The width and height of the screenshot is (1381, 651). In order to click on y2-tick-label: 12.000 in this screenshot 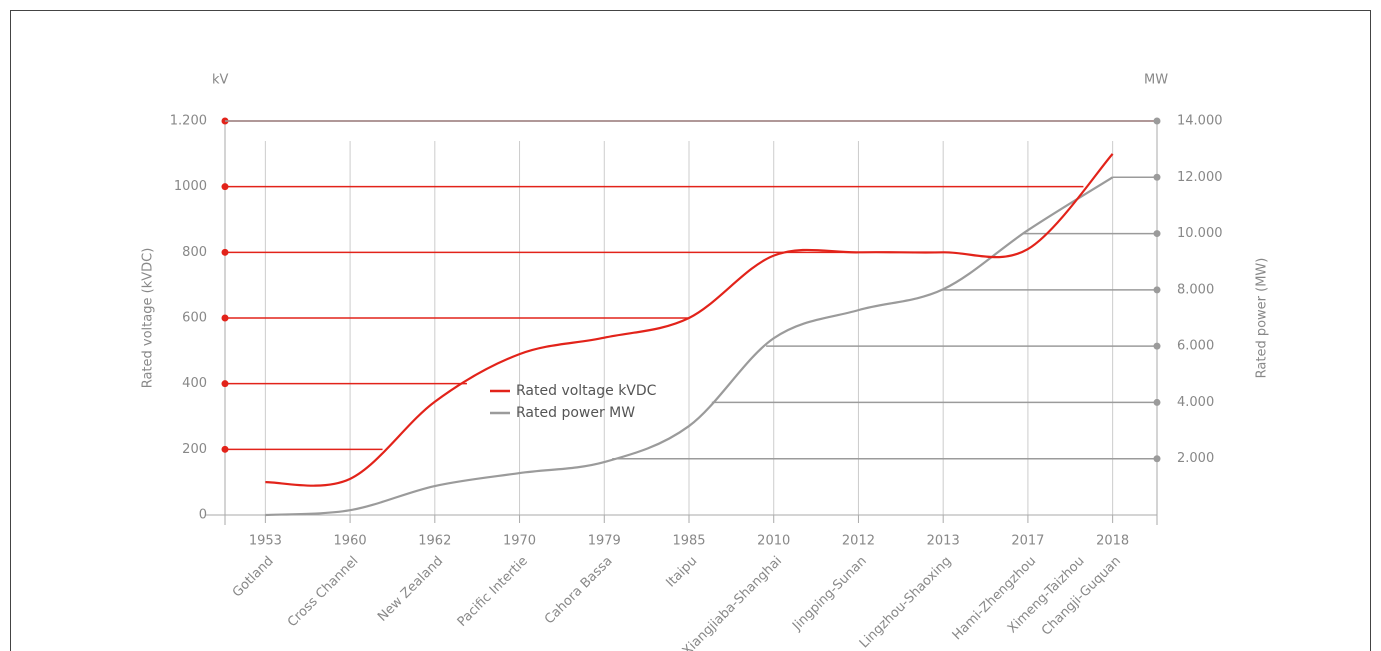, I will do `click(1200, 177)`.